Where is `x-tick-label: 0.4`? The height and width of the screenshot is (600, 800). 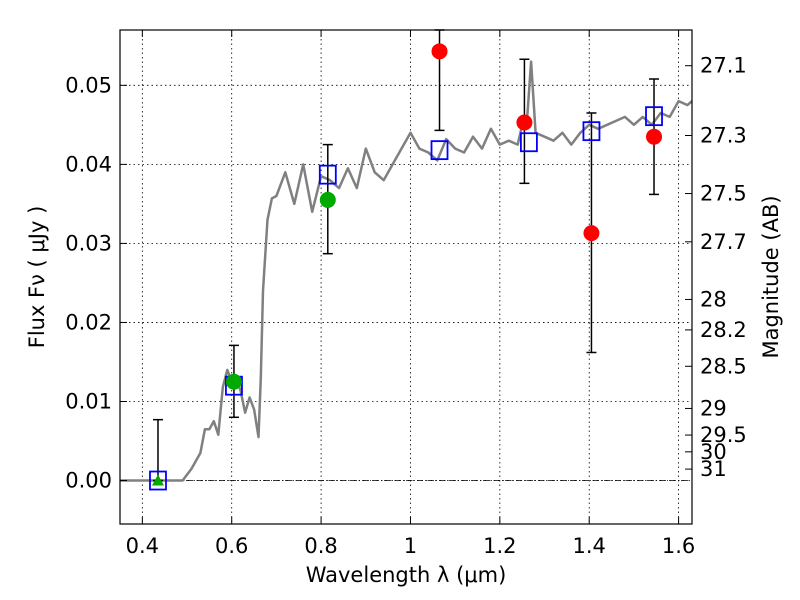
x-tick-label: 0.4 is located at coordinates (142, 546).